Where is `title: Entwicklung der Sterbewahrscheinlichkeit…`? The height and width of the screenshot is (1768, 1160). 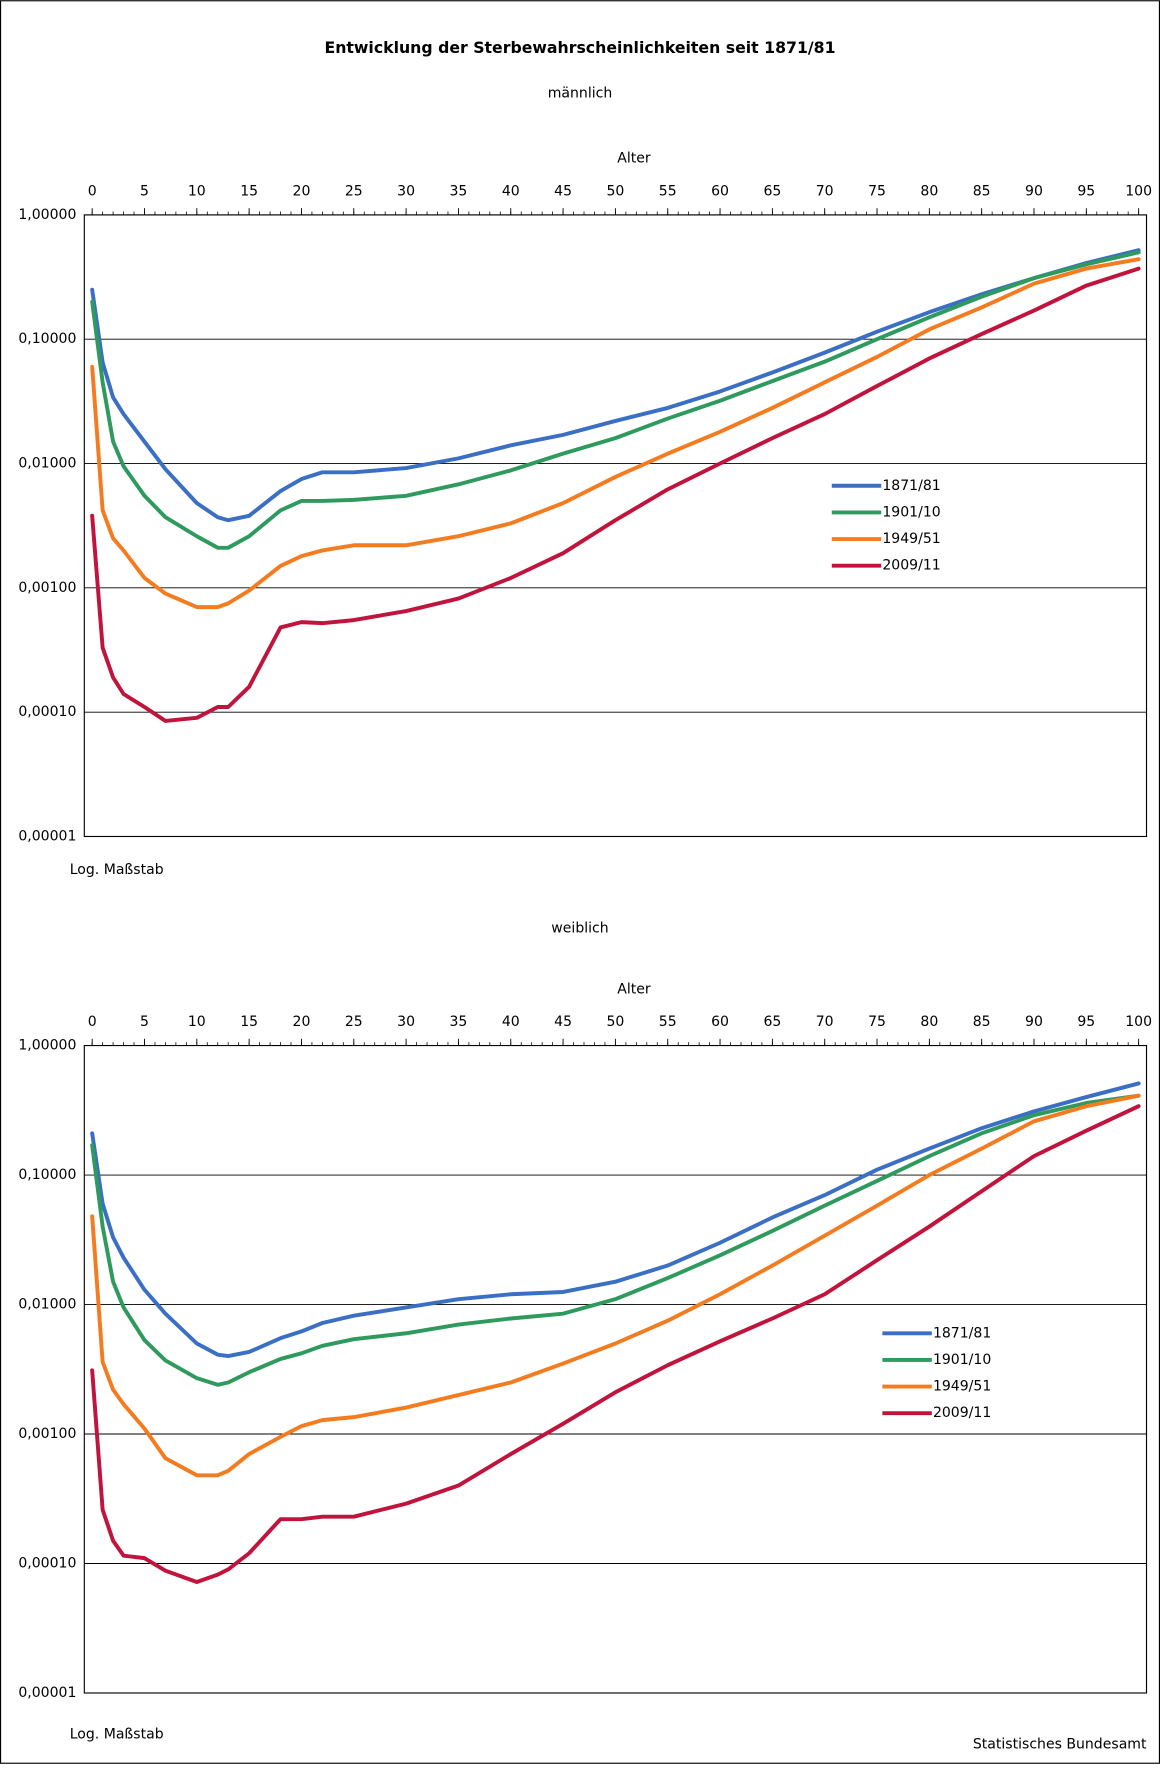
title: Entwicklung der Sterbewahrscheinlichkeit… is located at coordinates (579, 47).